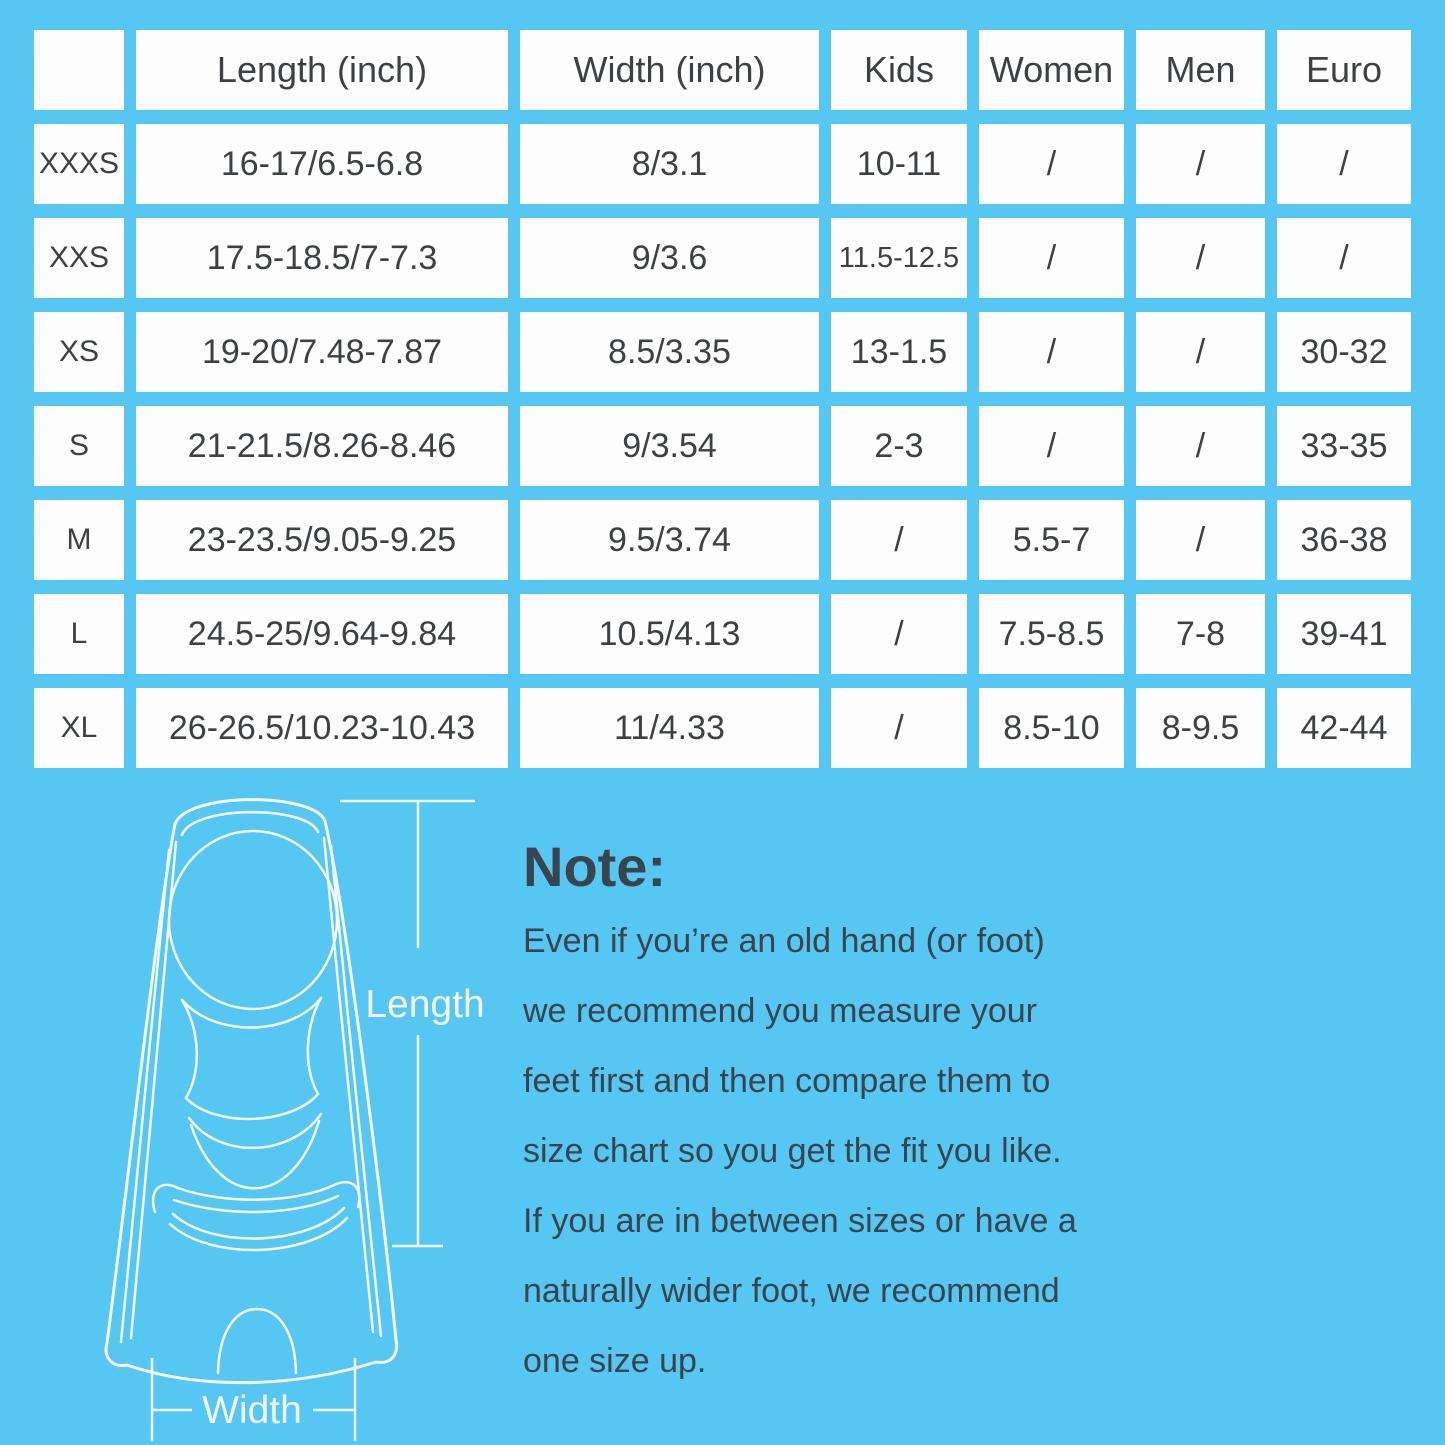  What do you see at coordinates (899, 728) in the screenshot?
I see `table-cell-xl-kids: /` at bounding box center [899, 728].